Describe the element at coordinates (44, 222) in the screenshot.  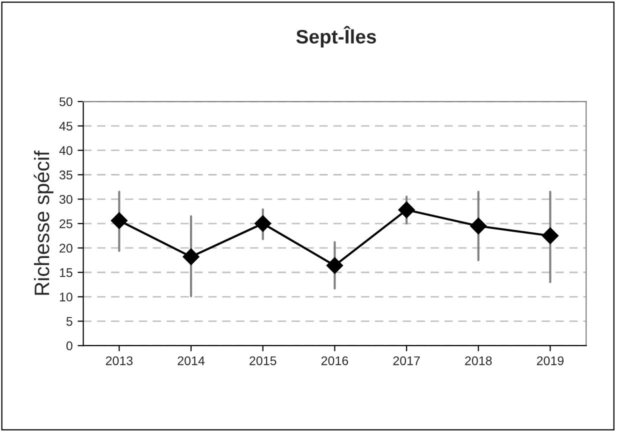
I see `y-axis-title: Richesse spécif` at that location.